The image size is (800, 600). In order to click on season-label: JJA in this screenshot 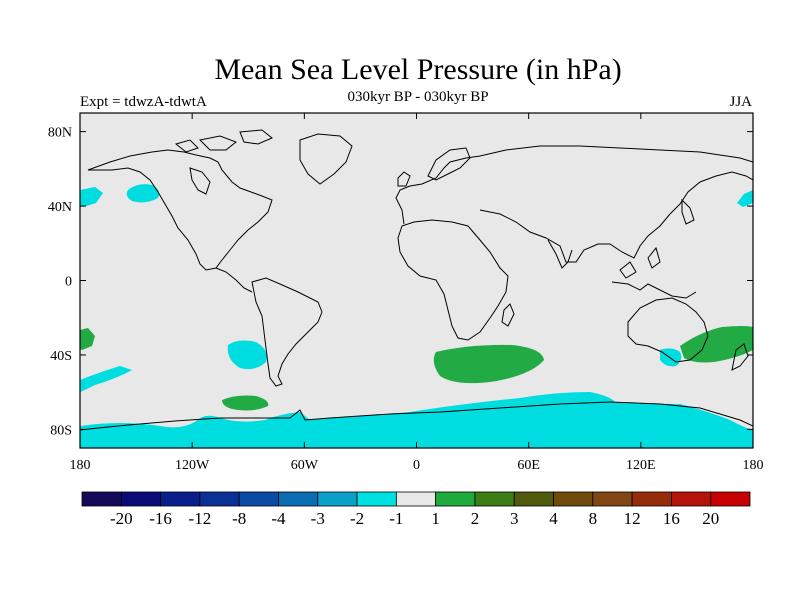, I will do `click(740, 102)`.